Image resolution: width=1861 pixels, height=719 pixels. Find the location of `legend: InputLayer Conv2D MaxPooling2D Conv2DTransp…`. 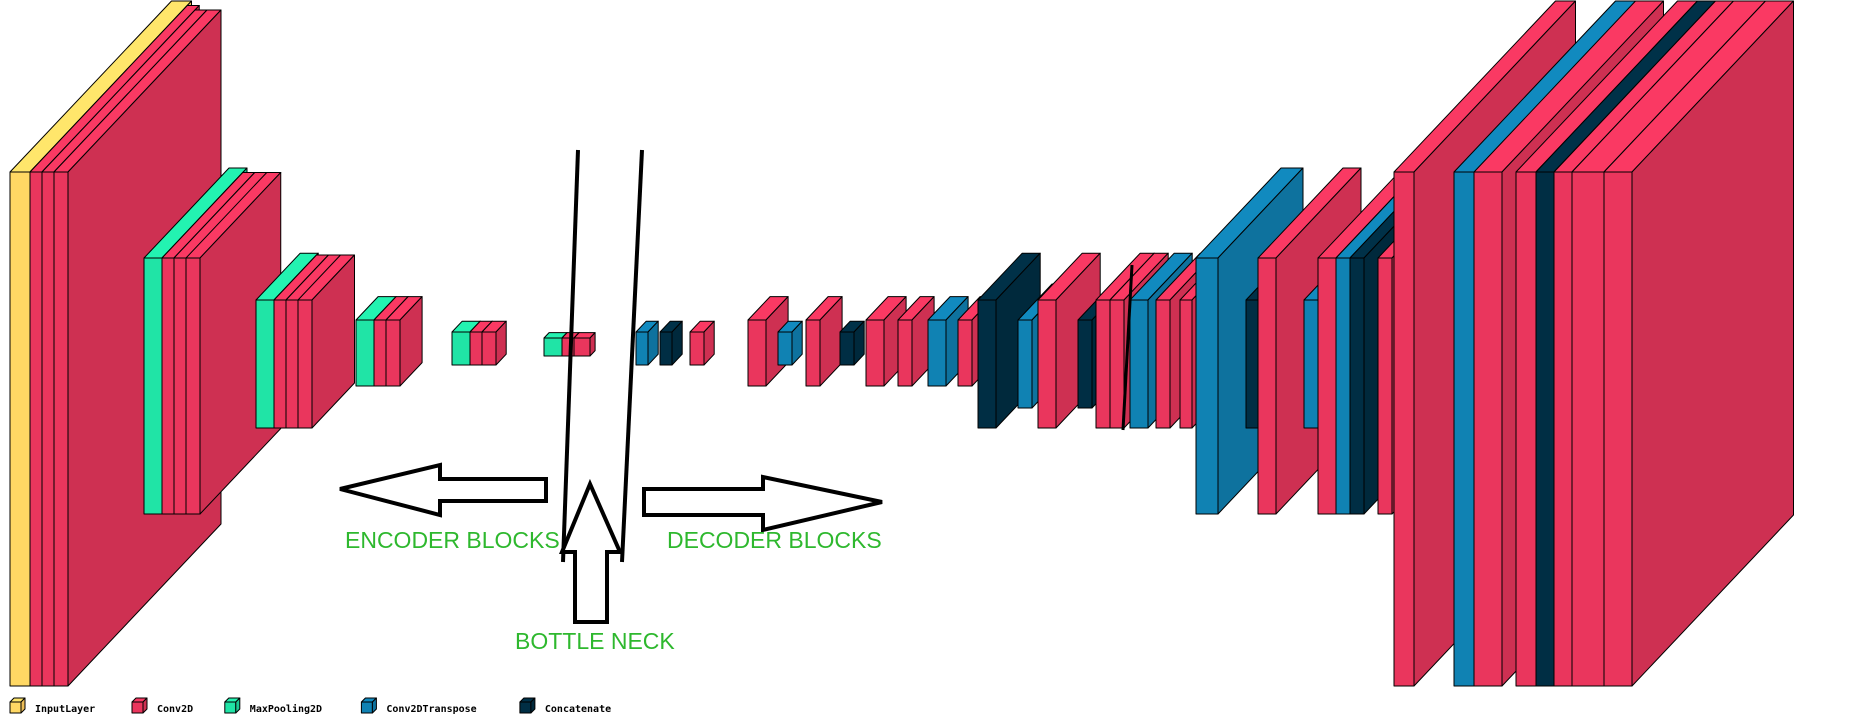

legend: InputLayer Conv2D MaxPooling2D Conv2DTransp… is located at coordinates (310, 706).